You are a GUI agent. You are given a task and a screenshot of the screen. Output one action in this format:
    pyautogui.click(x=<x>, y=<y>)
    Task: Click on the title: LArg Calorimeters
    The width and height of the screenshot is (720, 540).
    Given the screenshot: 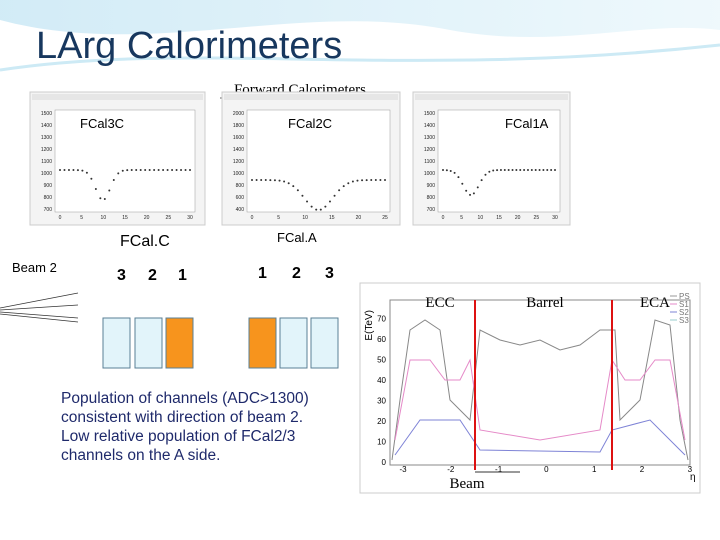 What is the action you would take?
    pyautogui.click(x=189, y=46)
    